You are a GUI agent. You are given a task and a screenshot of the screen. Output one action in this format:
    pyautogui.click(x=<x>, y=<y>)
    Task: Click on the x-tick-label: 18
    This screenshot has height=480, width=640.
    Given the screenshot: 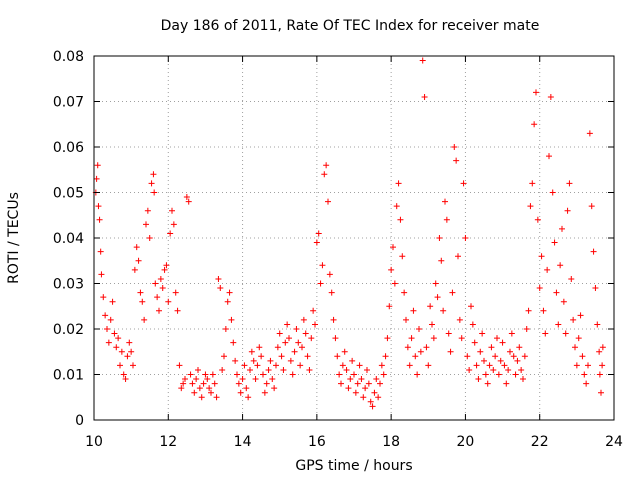 What is the action you would take?
    pyautogui.click(x=391, y=442)
    